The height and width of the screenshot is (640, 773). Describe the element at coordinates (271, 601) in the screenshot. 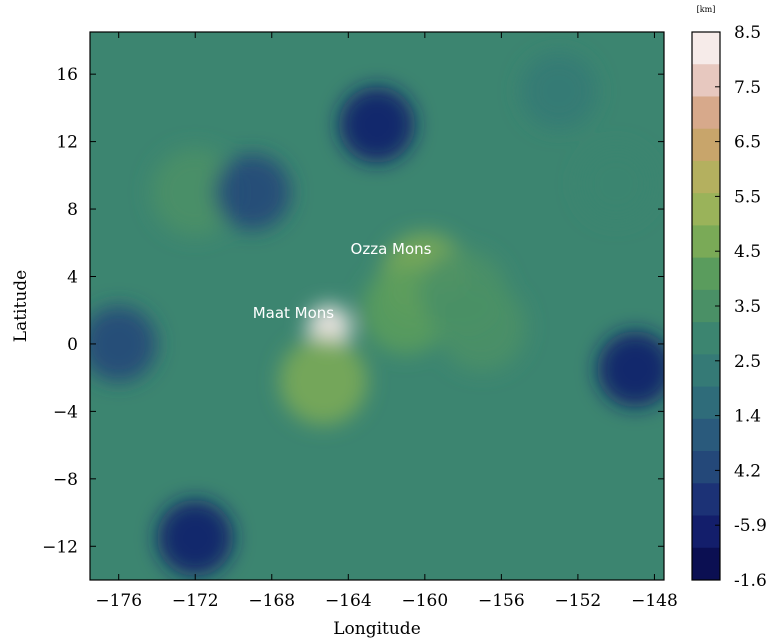

I see `x-tick-label: −168` at that location.